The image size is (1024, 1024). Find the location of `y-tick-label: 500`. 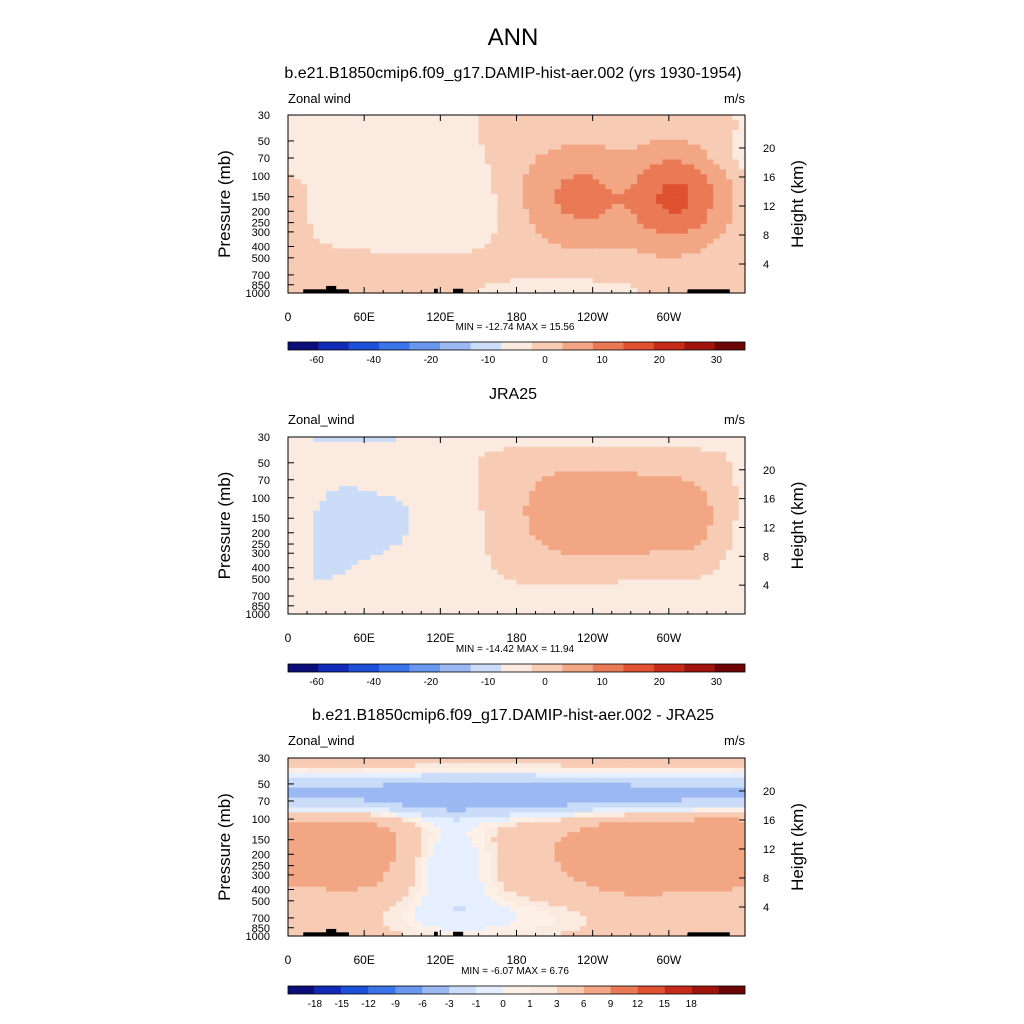

y-tick-label: 500 is located at coordinates (261, 259).